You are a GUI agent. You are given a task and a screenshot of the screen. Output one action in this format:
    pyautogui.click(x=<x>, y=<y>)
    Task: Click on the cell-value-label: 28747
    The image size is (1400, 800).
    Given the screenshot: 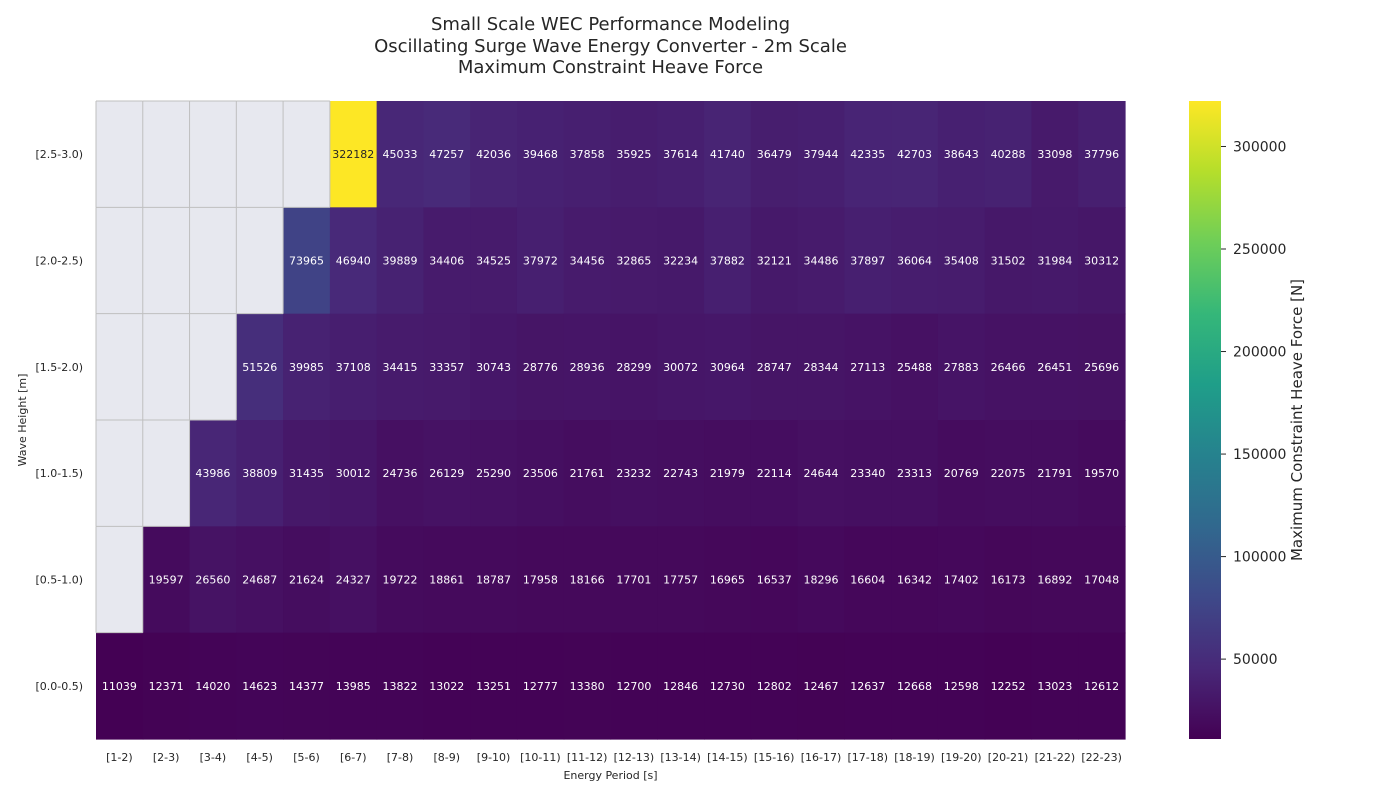 What is the action you would take?
    pyautogui.click(x=774, y=367)
    